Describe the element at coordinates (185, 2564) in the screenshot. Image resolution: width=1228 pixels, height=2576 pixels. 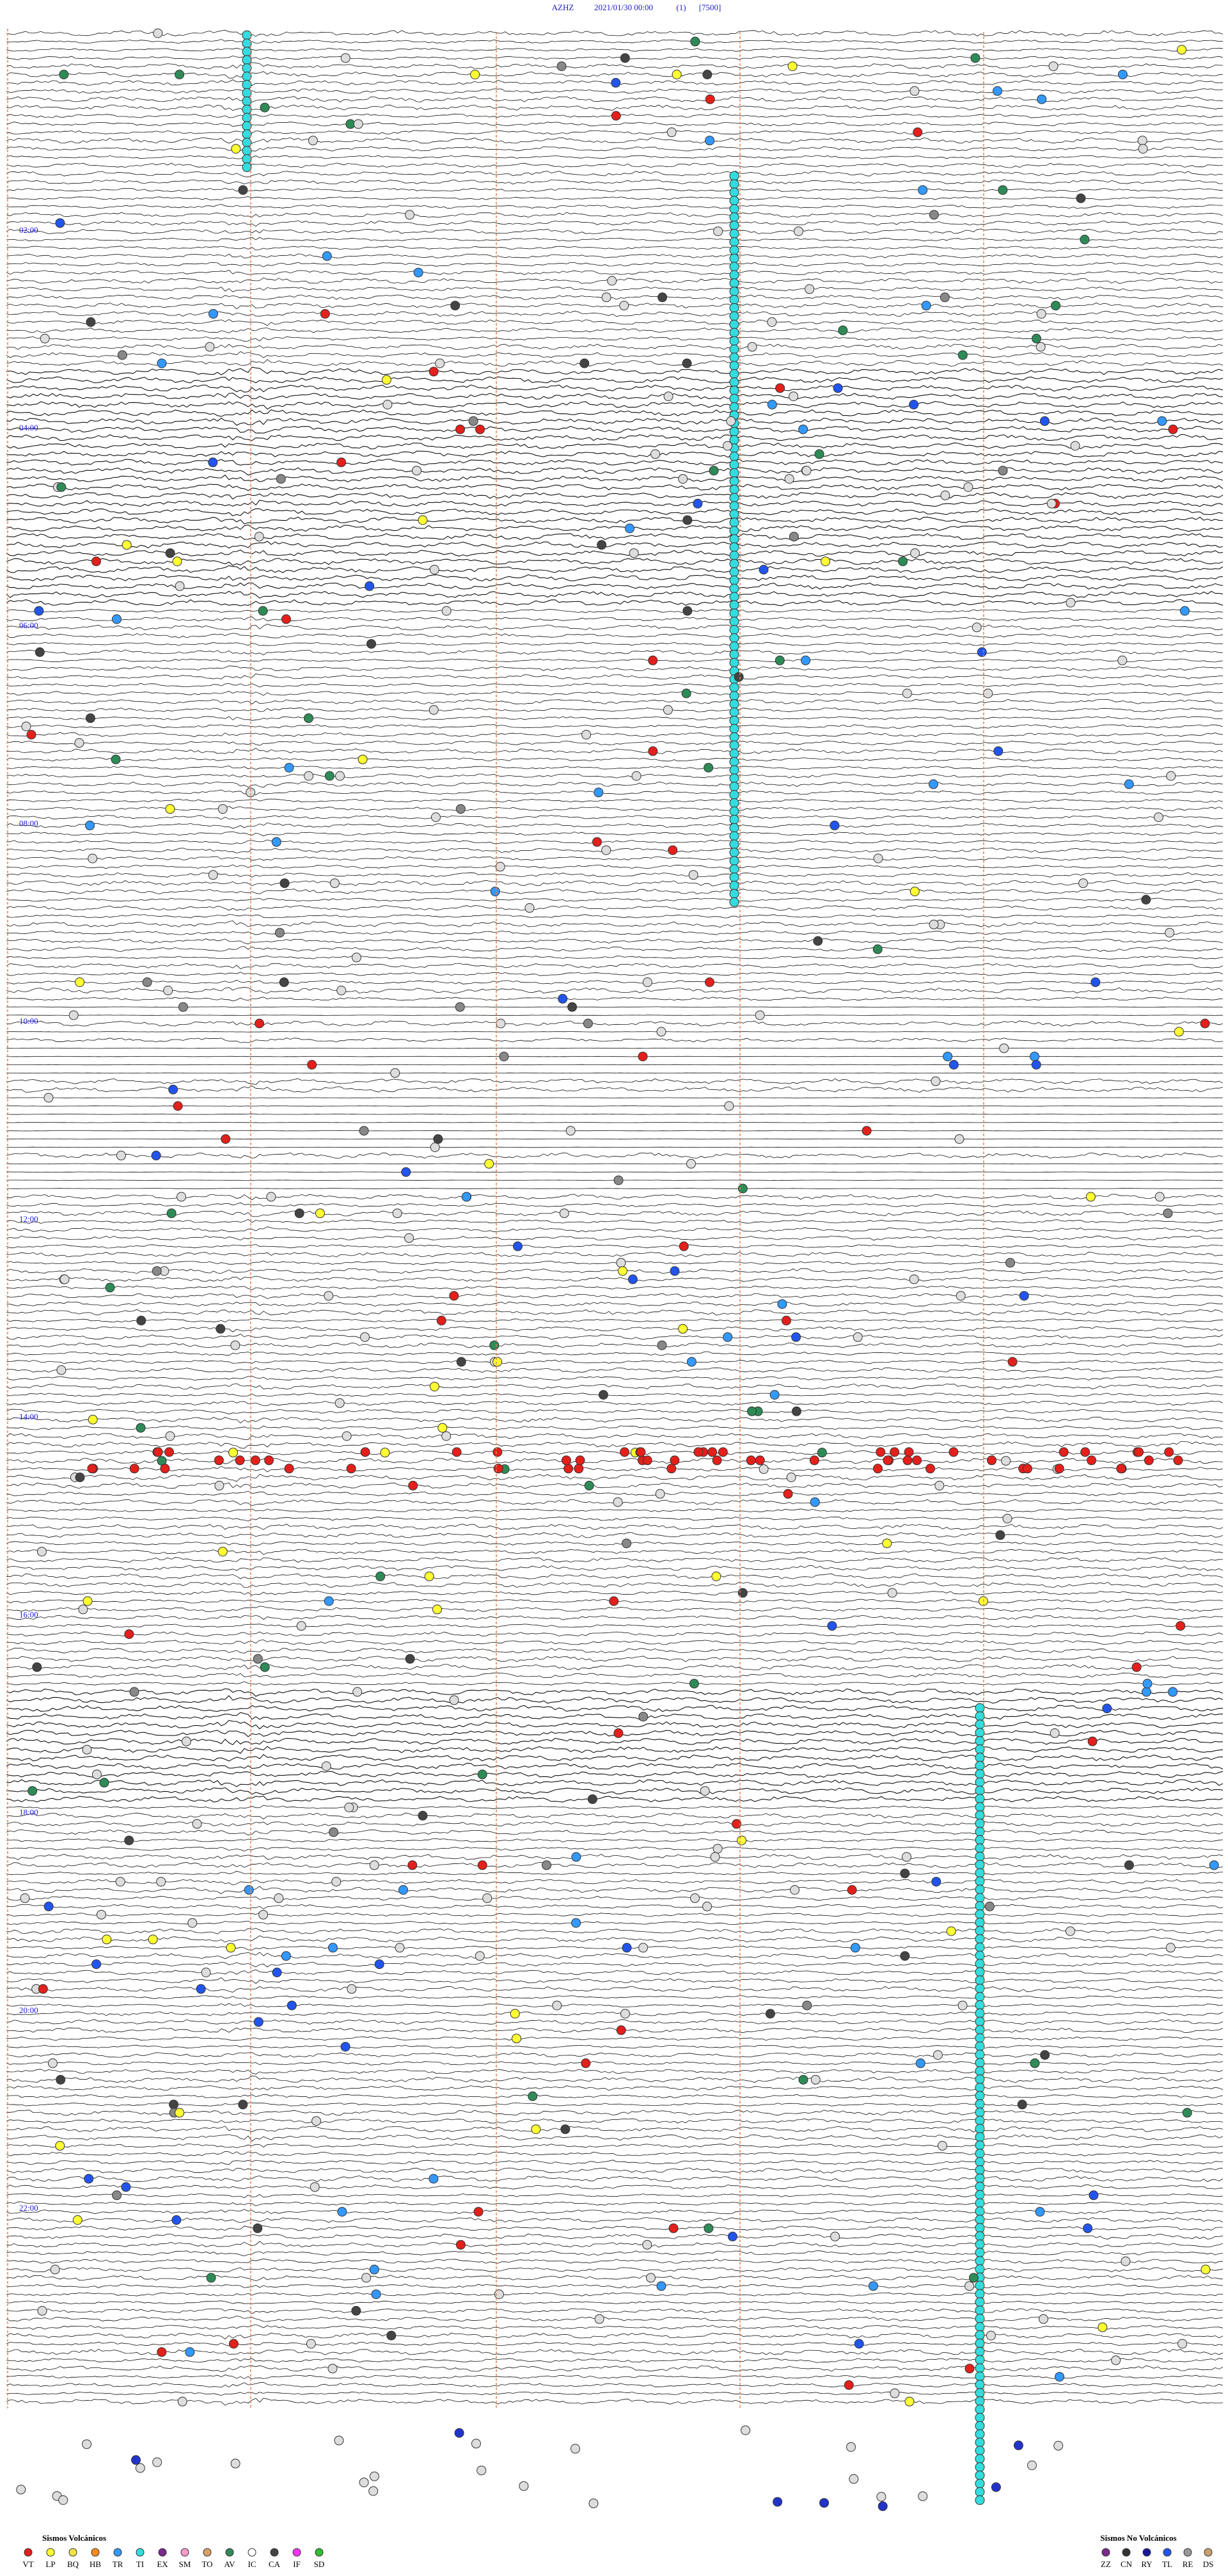
I see `legend-code: SM` at that location.